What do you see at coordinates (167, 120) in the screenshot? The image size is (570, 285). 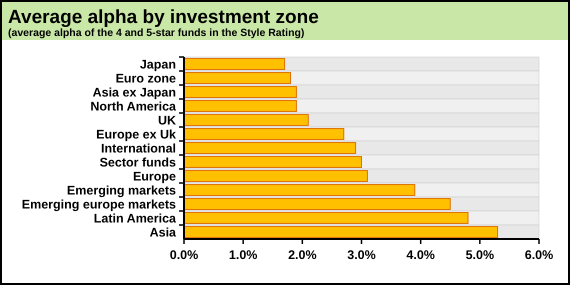 I see `y-tick-label: UK` at bounding box center [167, 120].